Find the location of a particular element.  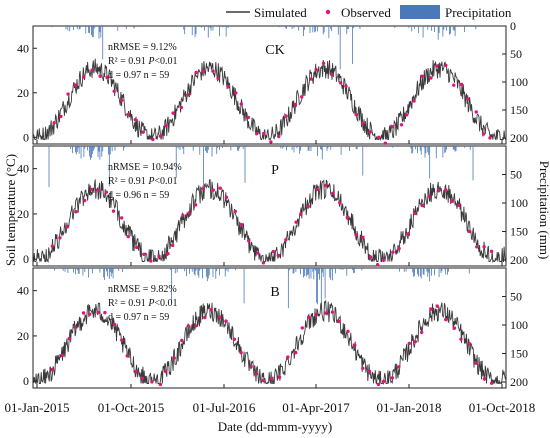

legend: Simulated Observed Precipitation is located at coordinates (369, 12).